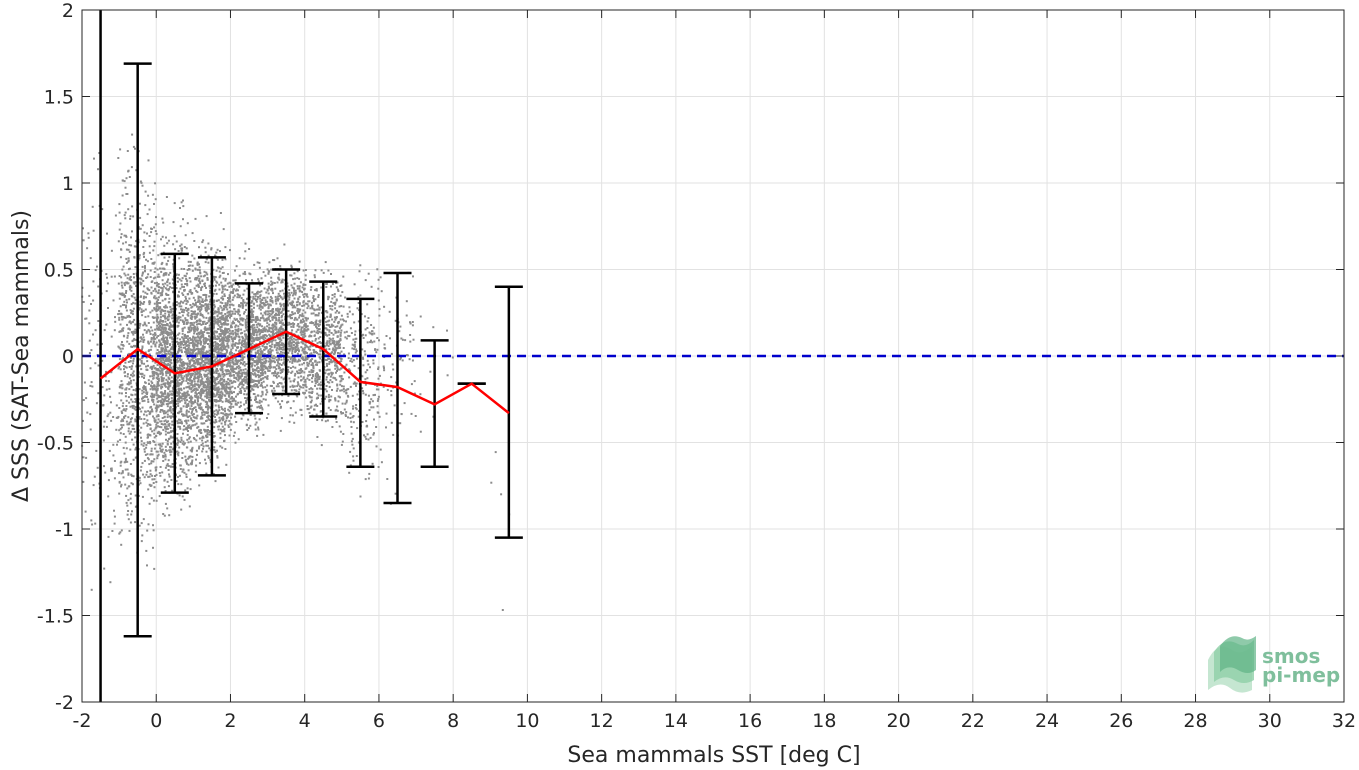 This screenshot has height=770, width=1359. What do you see at coordinates (185, 429) in the screenshot?
I see `scatter-point-2039` at bounding box center [185, 429].